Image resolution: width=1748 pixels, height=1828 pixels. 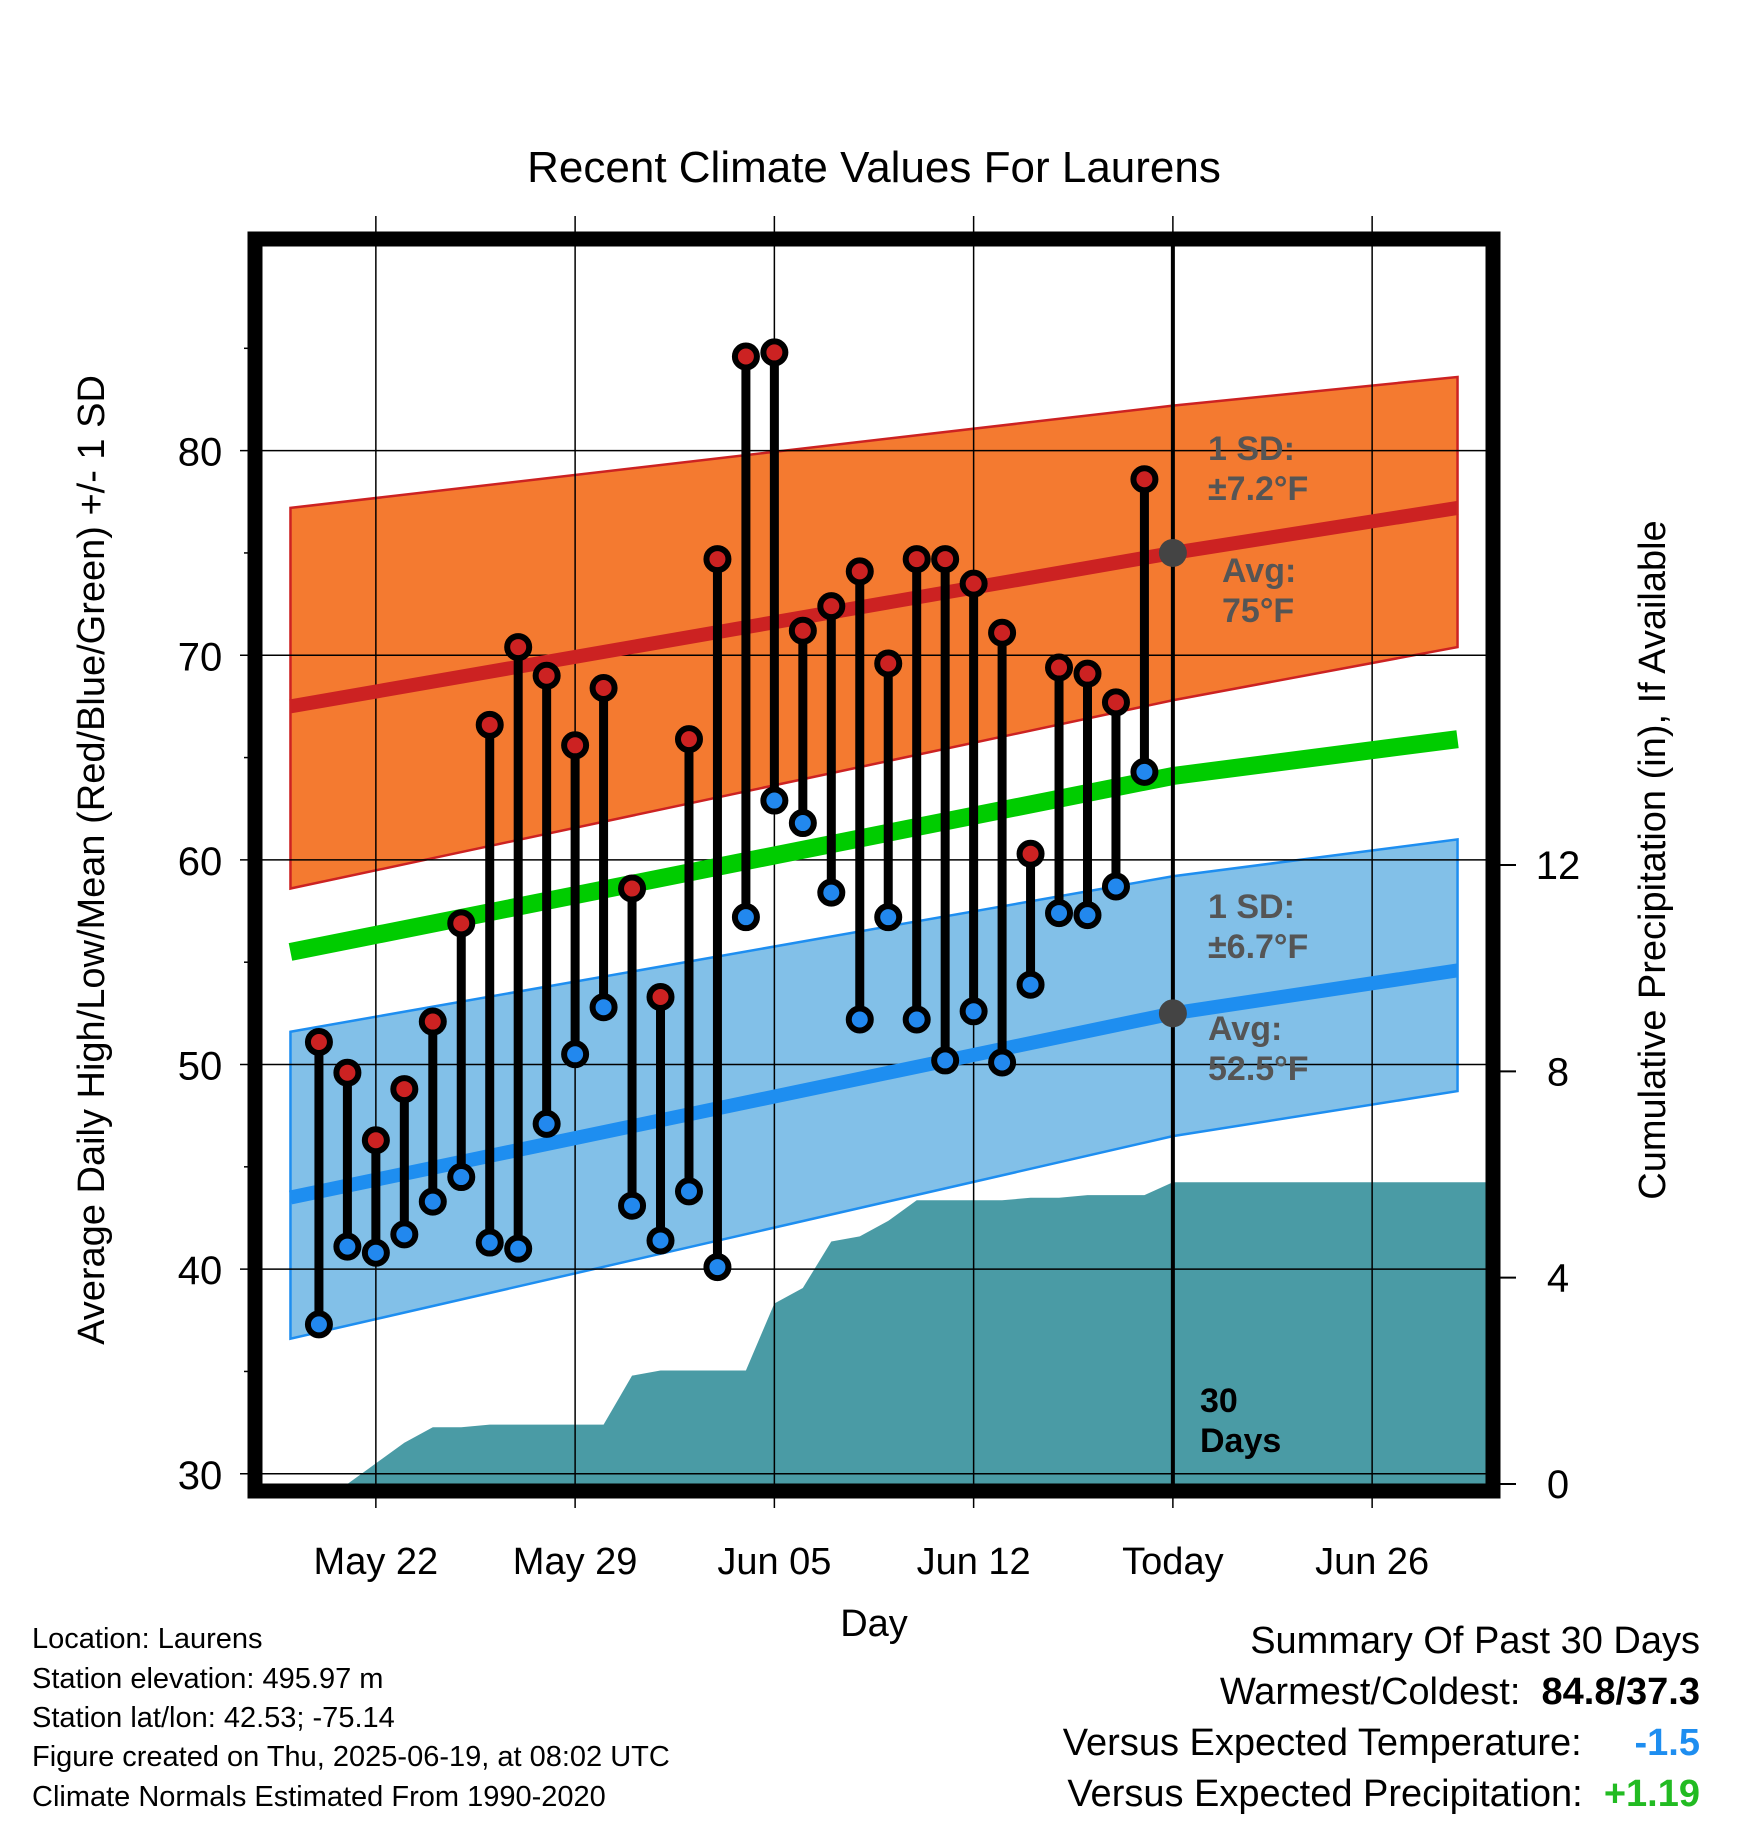 I want to click on x-tick-label: Jun 05, so click(x=774, y=1562).